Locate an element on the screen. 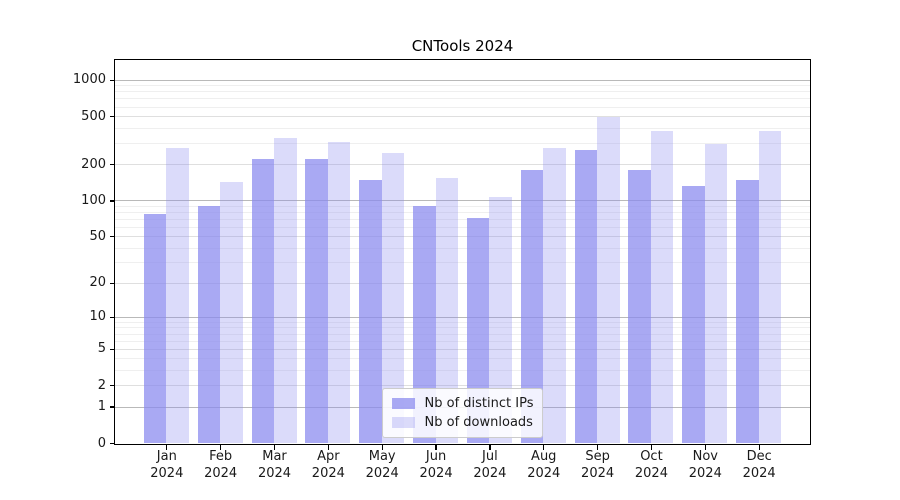 Image resolution: width=900 pixels, height=500 pixels. x-axis-tick-label: Feb 2024 is located at coordinates (221, 465).